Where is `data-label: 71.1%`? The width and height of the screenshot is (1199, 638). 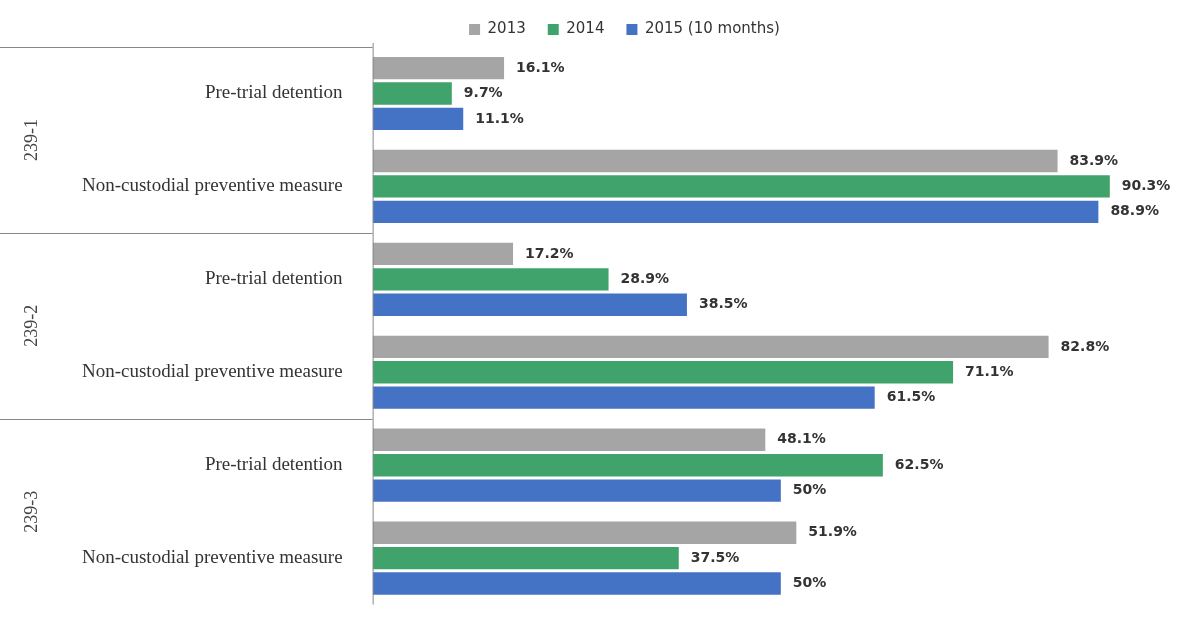
data-label: 71.1% is located at coordinates (989, 370).